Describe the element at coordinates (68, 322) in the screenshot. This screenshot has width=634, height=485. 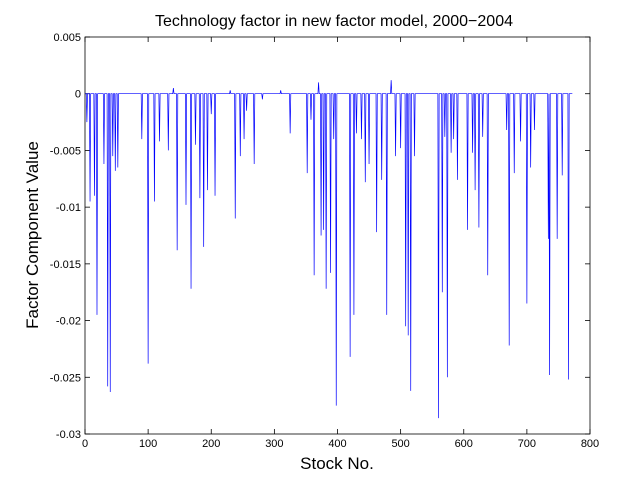
I see `y-tick-label: -0.02` at that location.